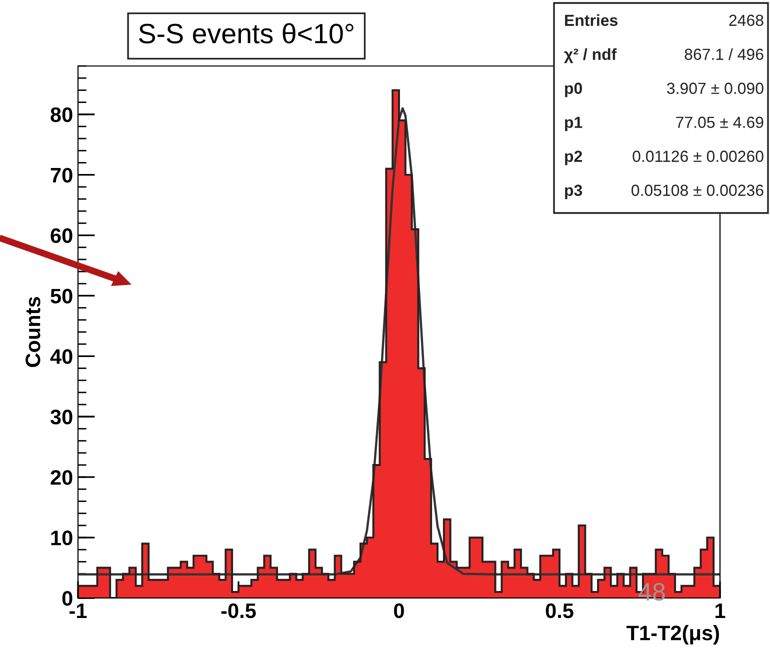 This screenshot has width=770, height=658. I want to click on y-tick-label: 20, so click(61, 477).